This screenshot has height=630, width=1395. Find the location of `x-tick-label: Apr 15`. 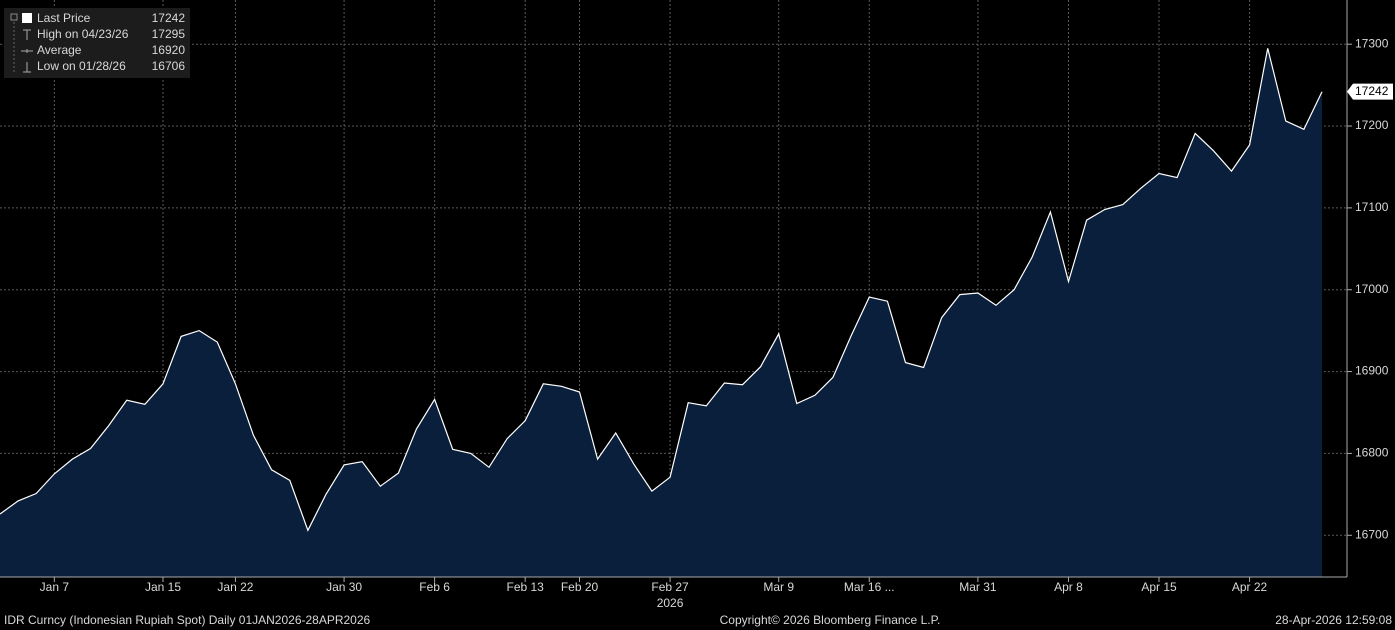

x-tick-label: Apr 15 is located at coordinates (1159, 587).